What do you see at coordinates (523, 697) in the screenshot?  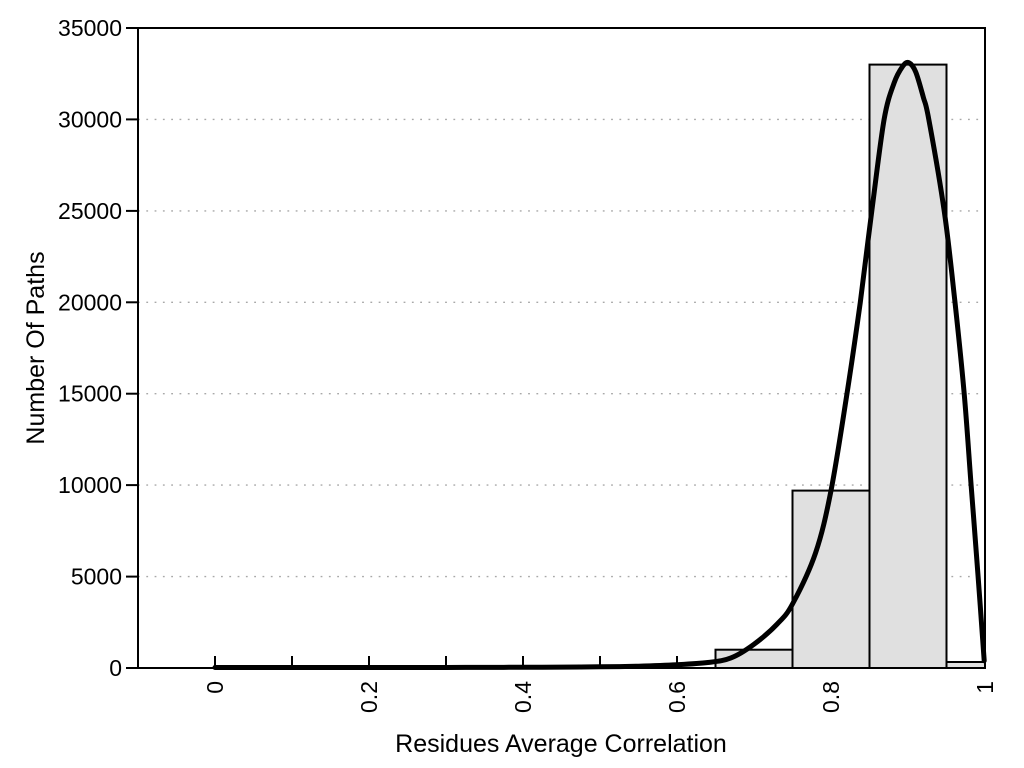 I see `x-tick-label: 0.4` at bounding box center [523, 697].